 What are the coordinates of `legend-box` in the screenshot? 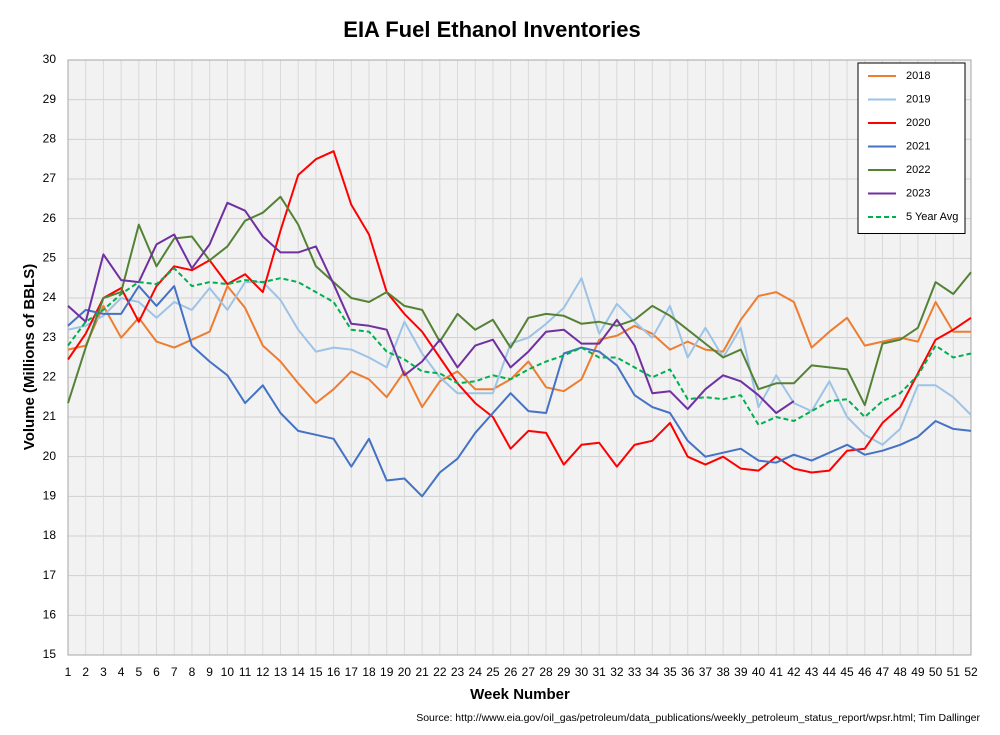 It's located at (911, 148).